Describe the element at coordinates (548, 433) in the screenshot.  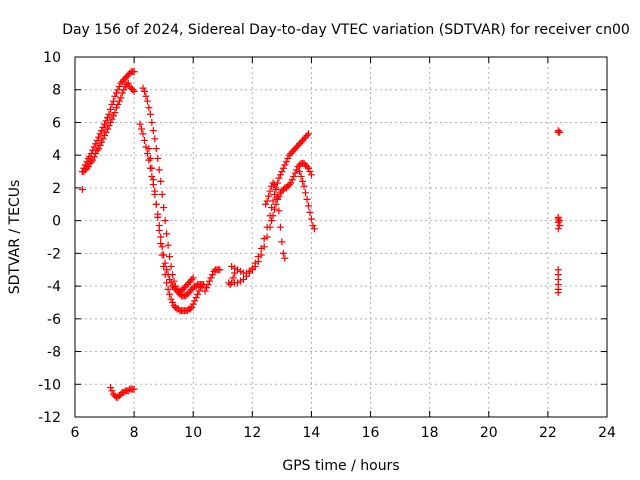
I see `x-tick-label: 22` at that location.